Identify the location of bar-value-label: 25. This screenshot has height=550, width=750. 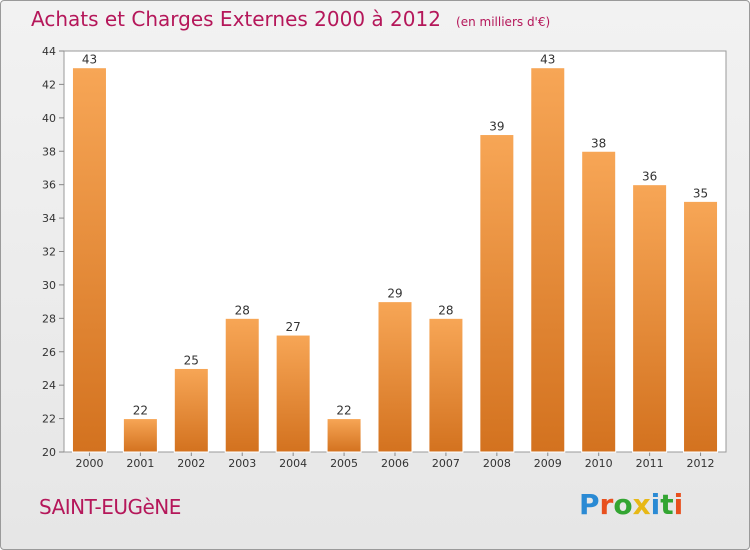
(191, 360).